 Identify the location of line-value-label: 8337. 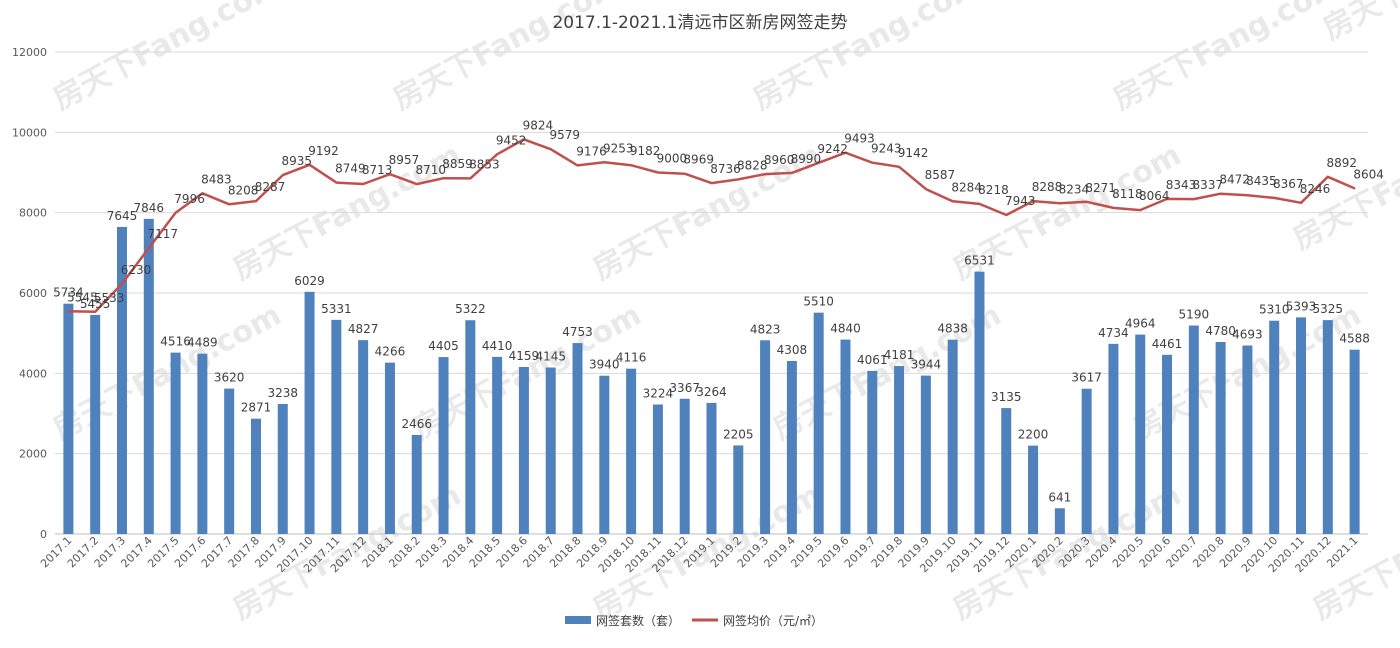
(1208, 185).